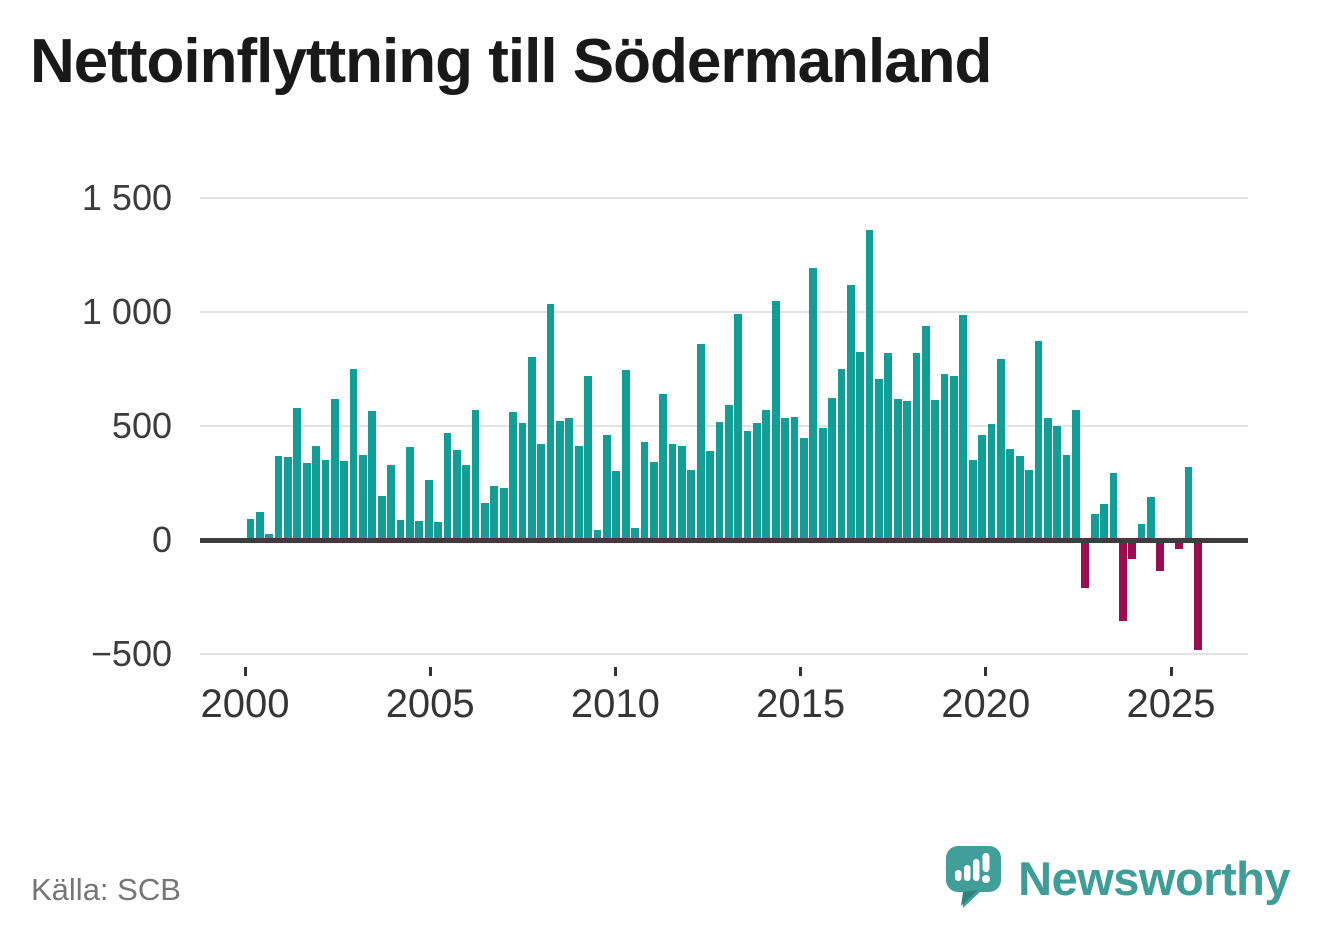 The height and width of the screenshot is (939, 1322). I want to click on zero-baseline, so click(724, 540).